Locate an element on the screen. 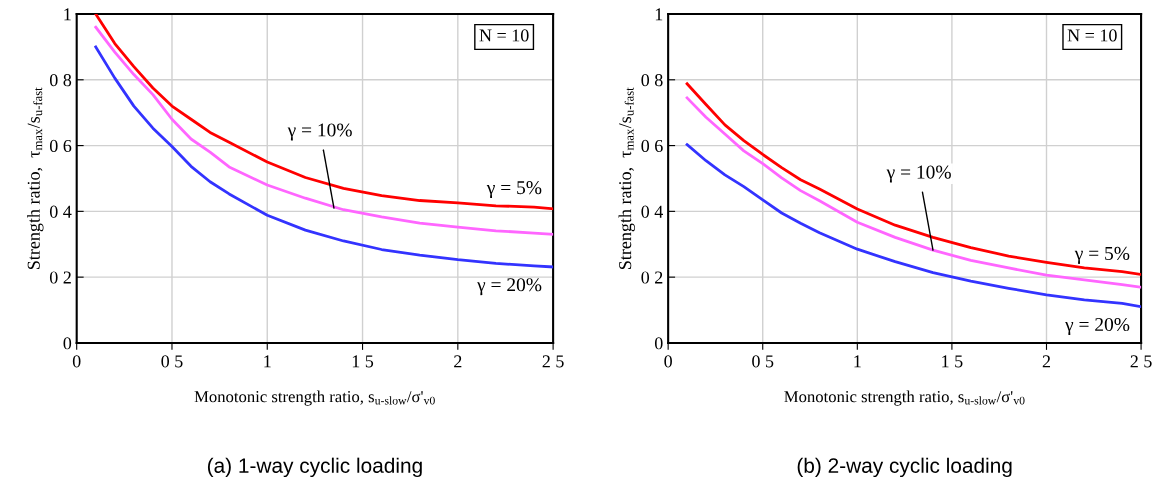 The width and height of the screenshot is (1162, 483). text: (b) 2-way cyclic loading is located at coordinates (904, 467).